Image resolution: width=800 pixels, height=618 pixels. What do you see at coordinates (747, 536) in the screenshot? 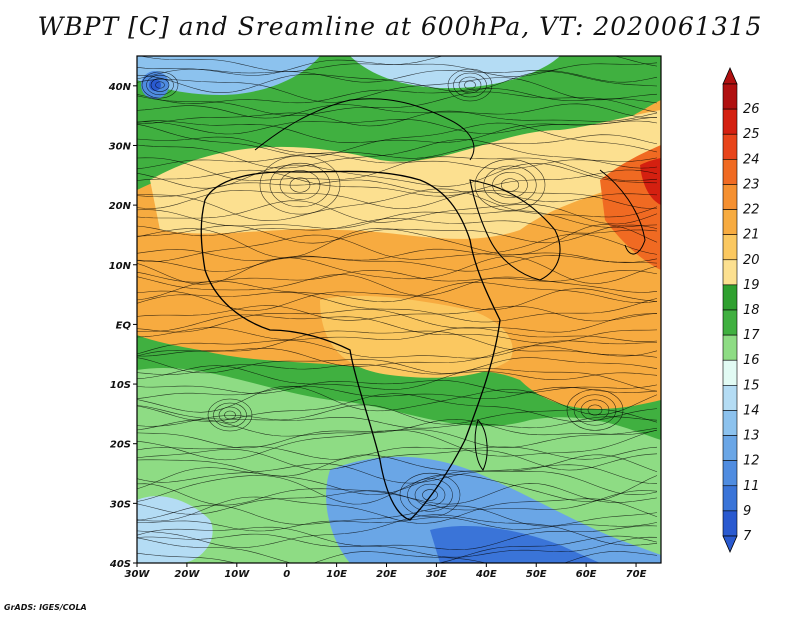
I see `colorbar-label: 7` at bounding box center [747, 536].